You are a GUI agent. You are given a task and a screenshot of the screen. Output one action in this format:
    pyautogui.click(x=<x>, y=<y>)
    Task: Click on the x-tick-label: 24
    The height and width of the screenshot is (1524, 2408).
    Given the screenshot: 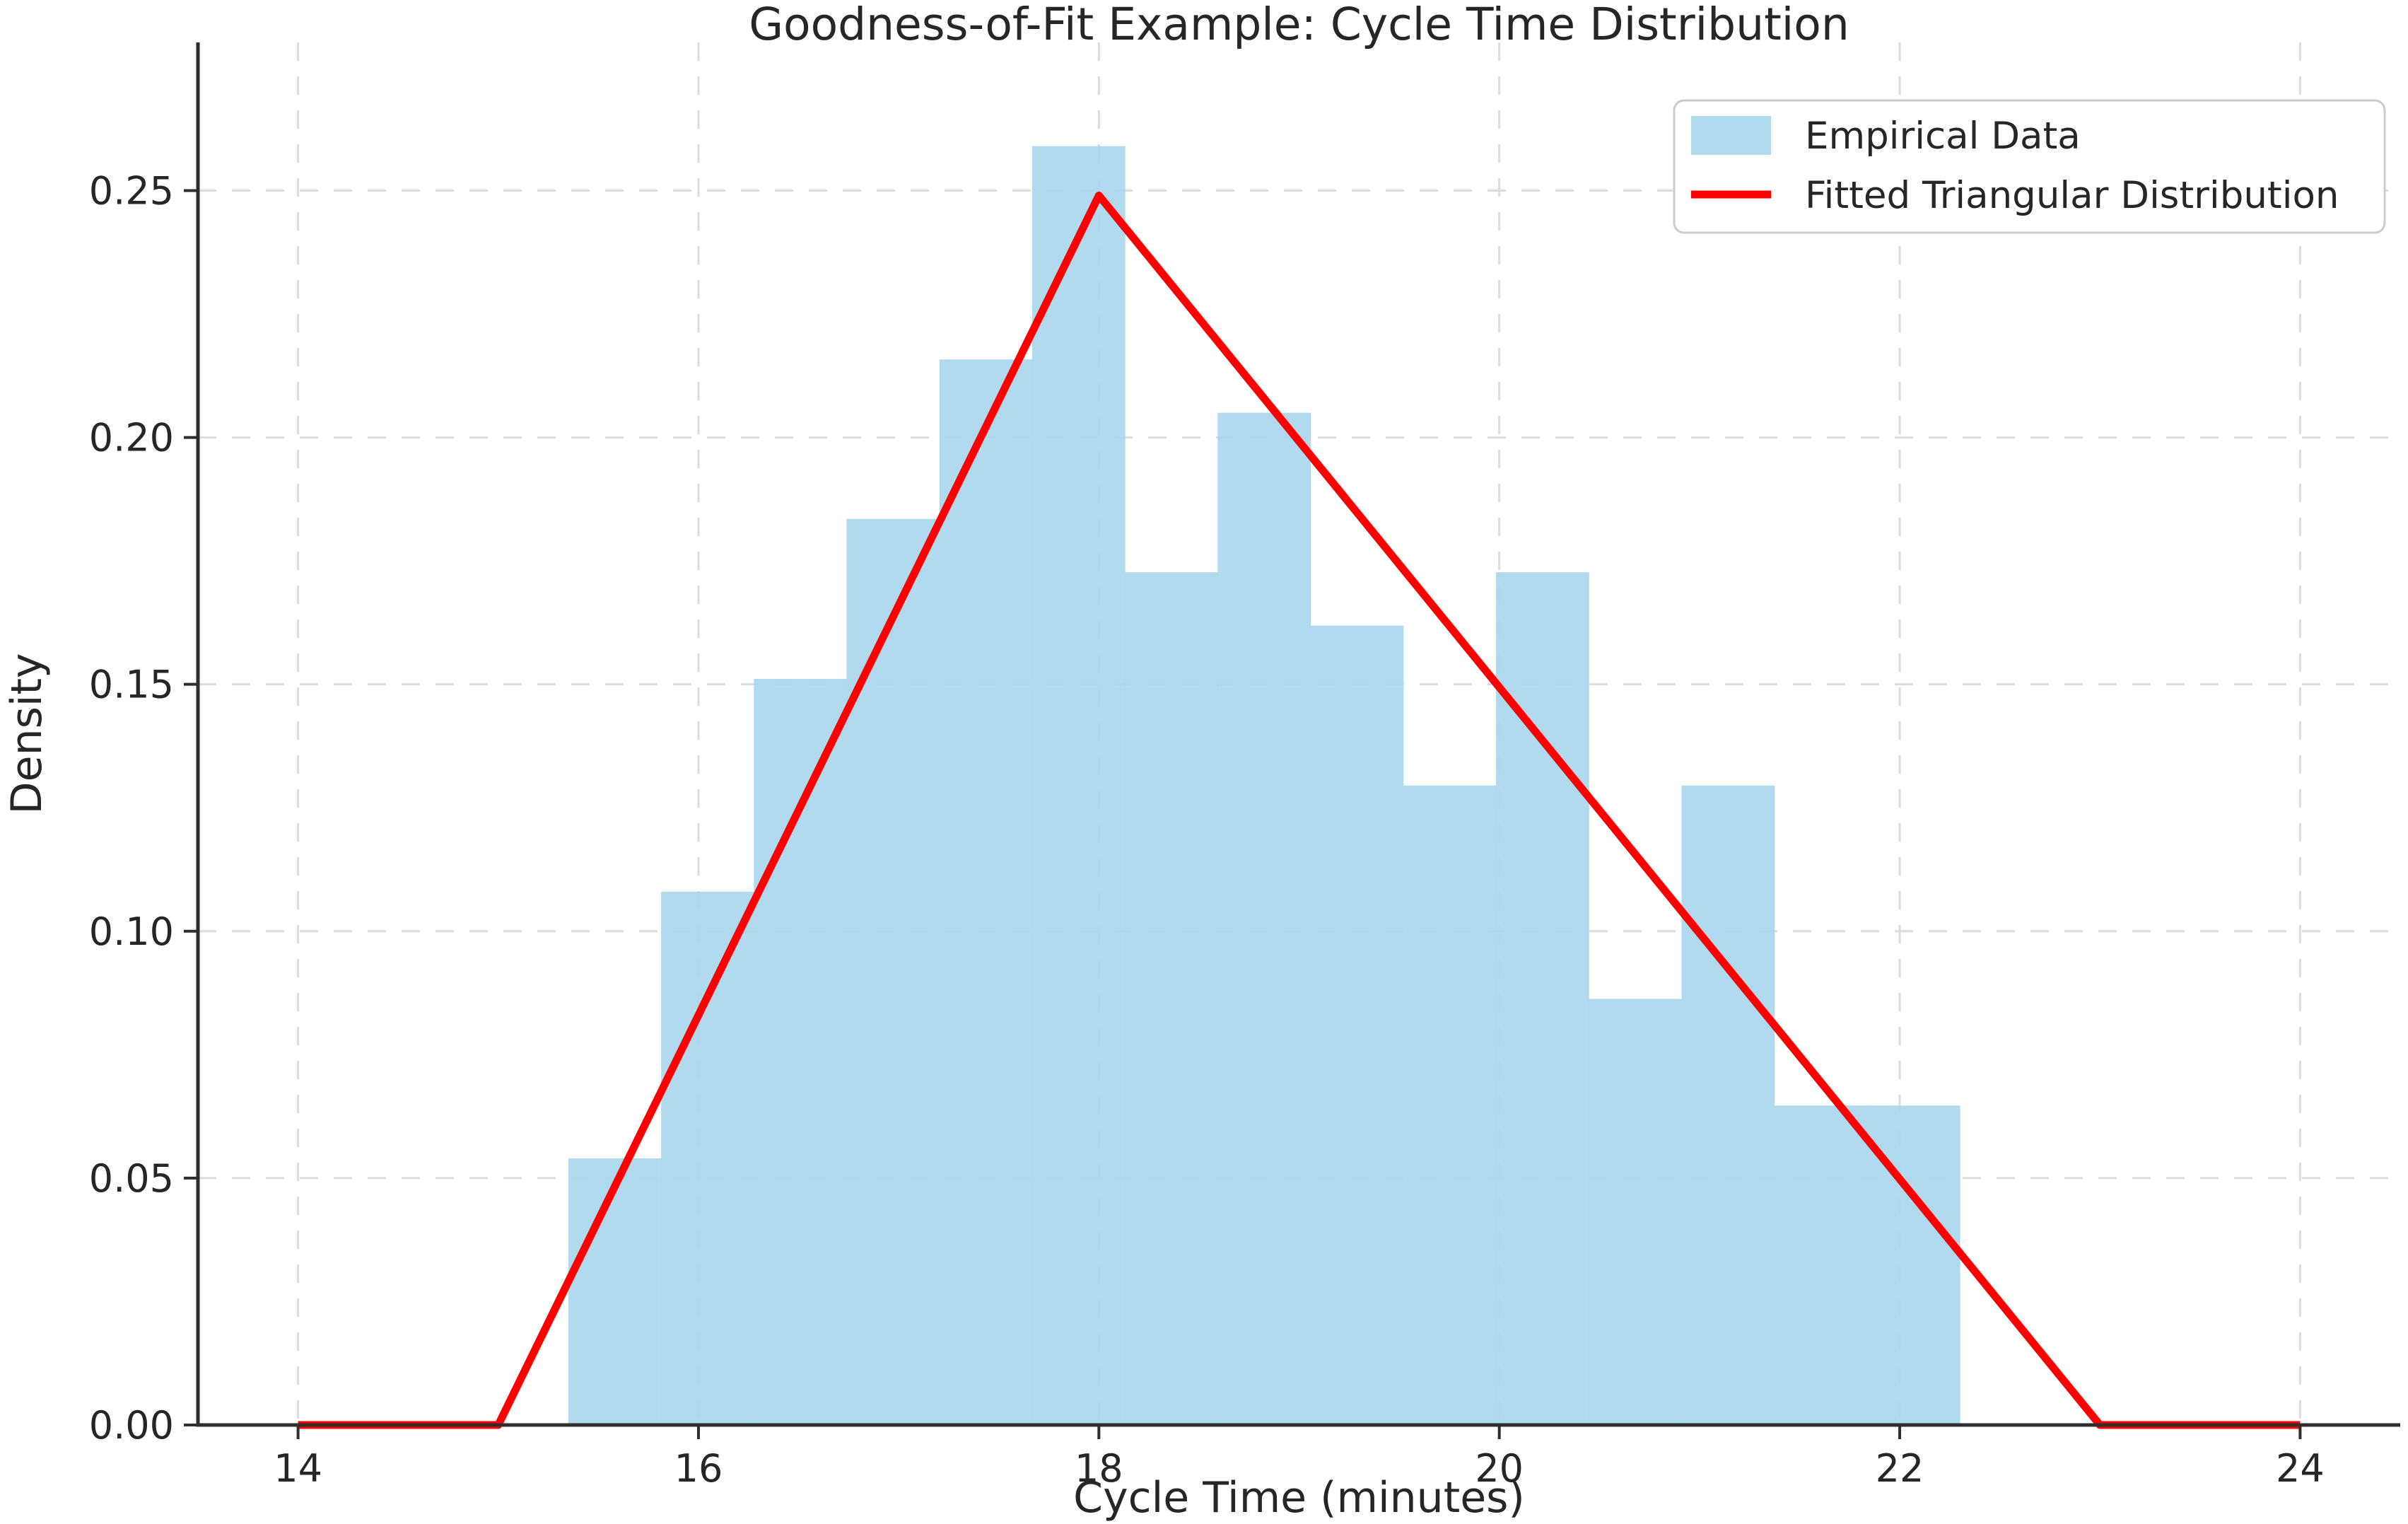 What is the action you would take?
    pyautogui.click(x=2300, y=1468)
    